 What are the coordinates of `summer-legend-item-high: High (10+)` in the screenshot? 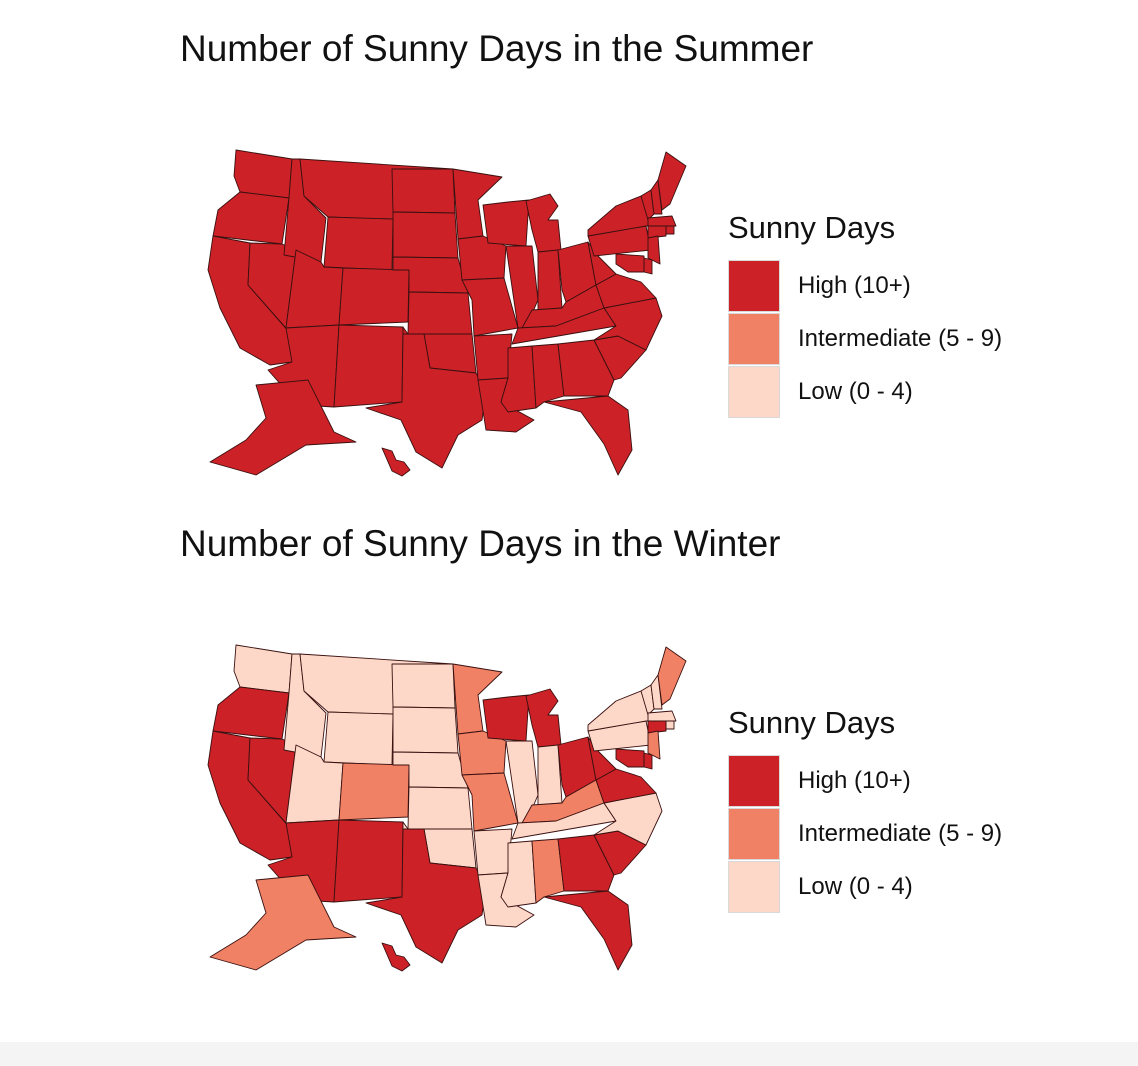 It's located at (819, 286).